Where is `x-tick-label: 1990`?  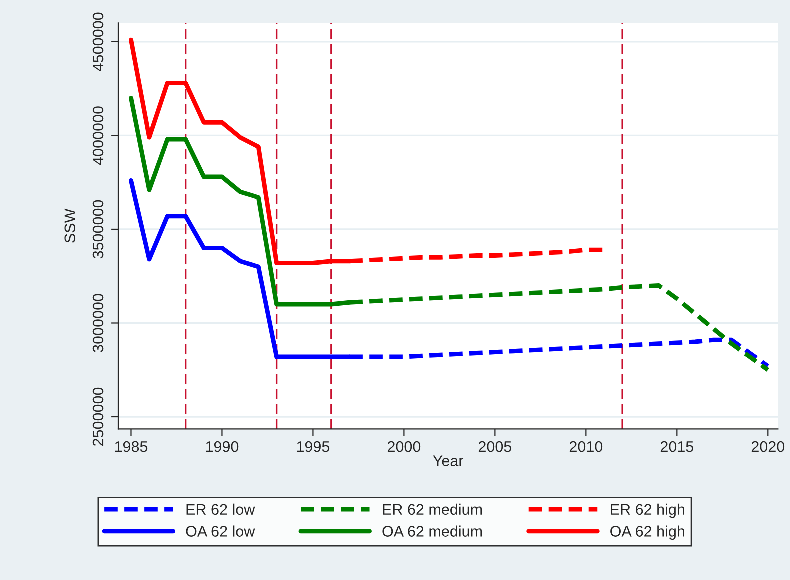 x-tick-label: 1990 is located at coordinates (222, 446).